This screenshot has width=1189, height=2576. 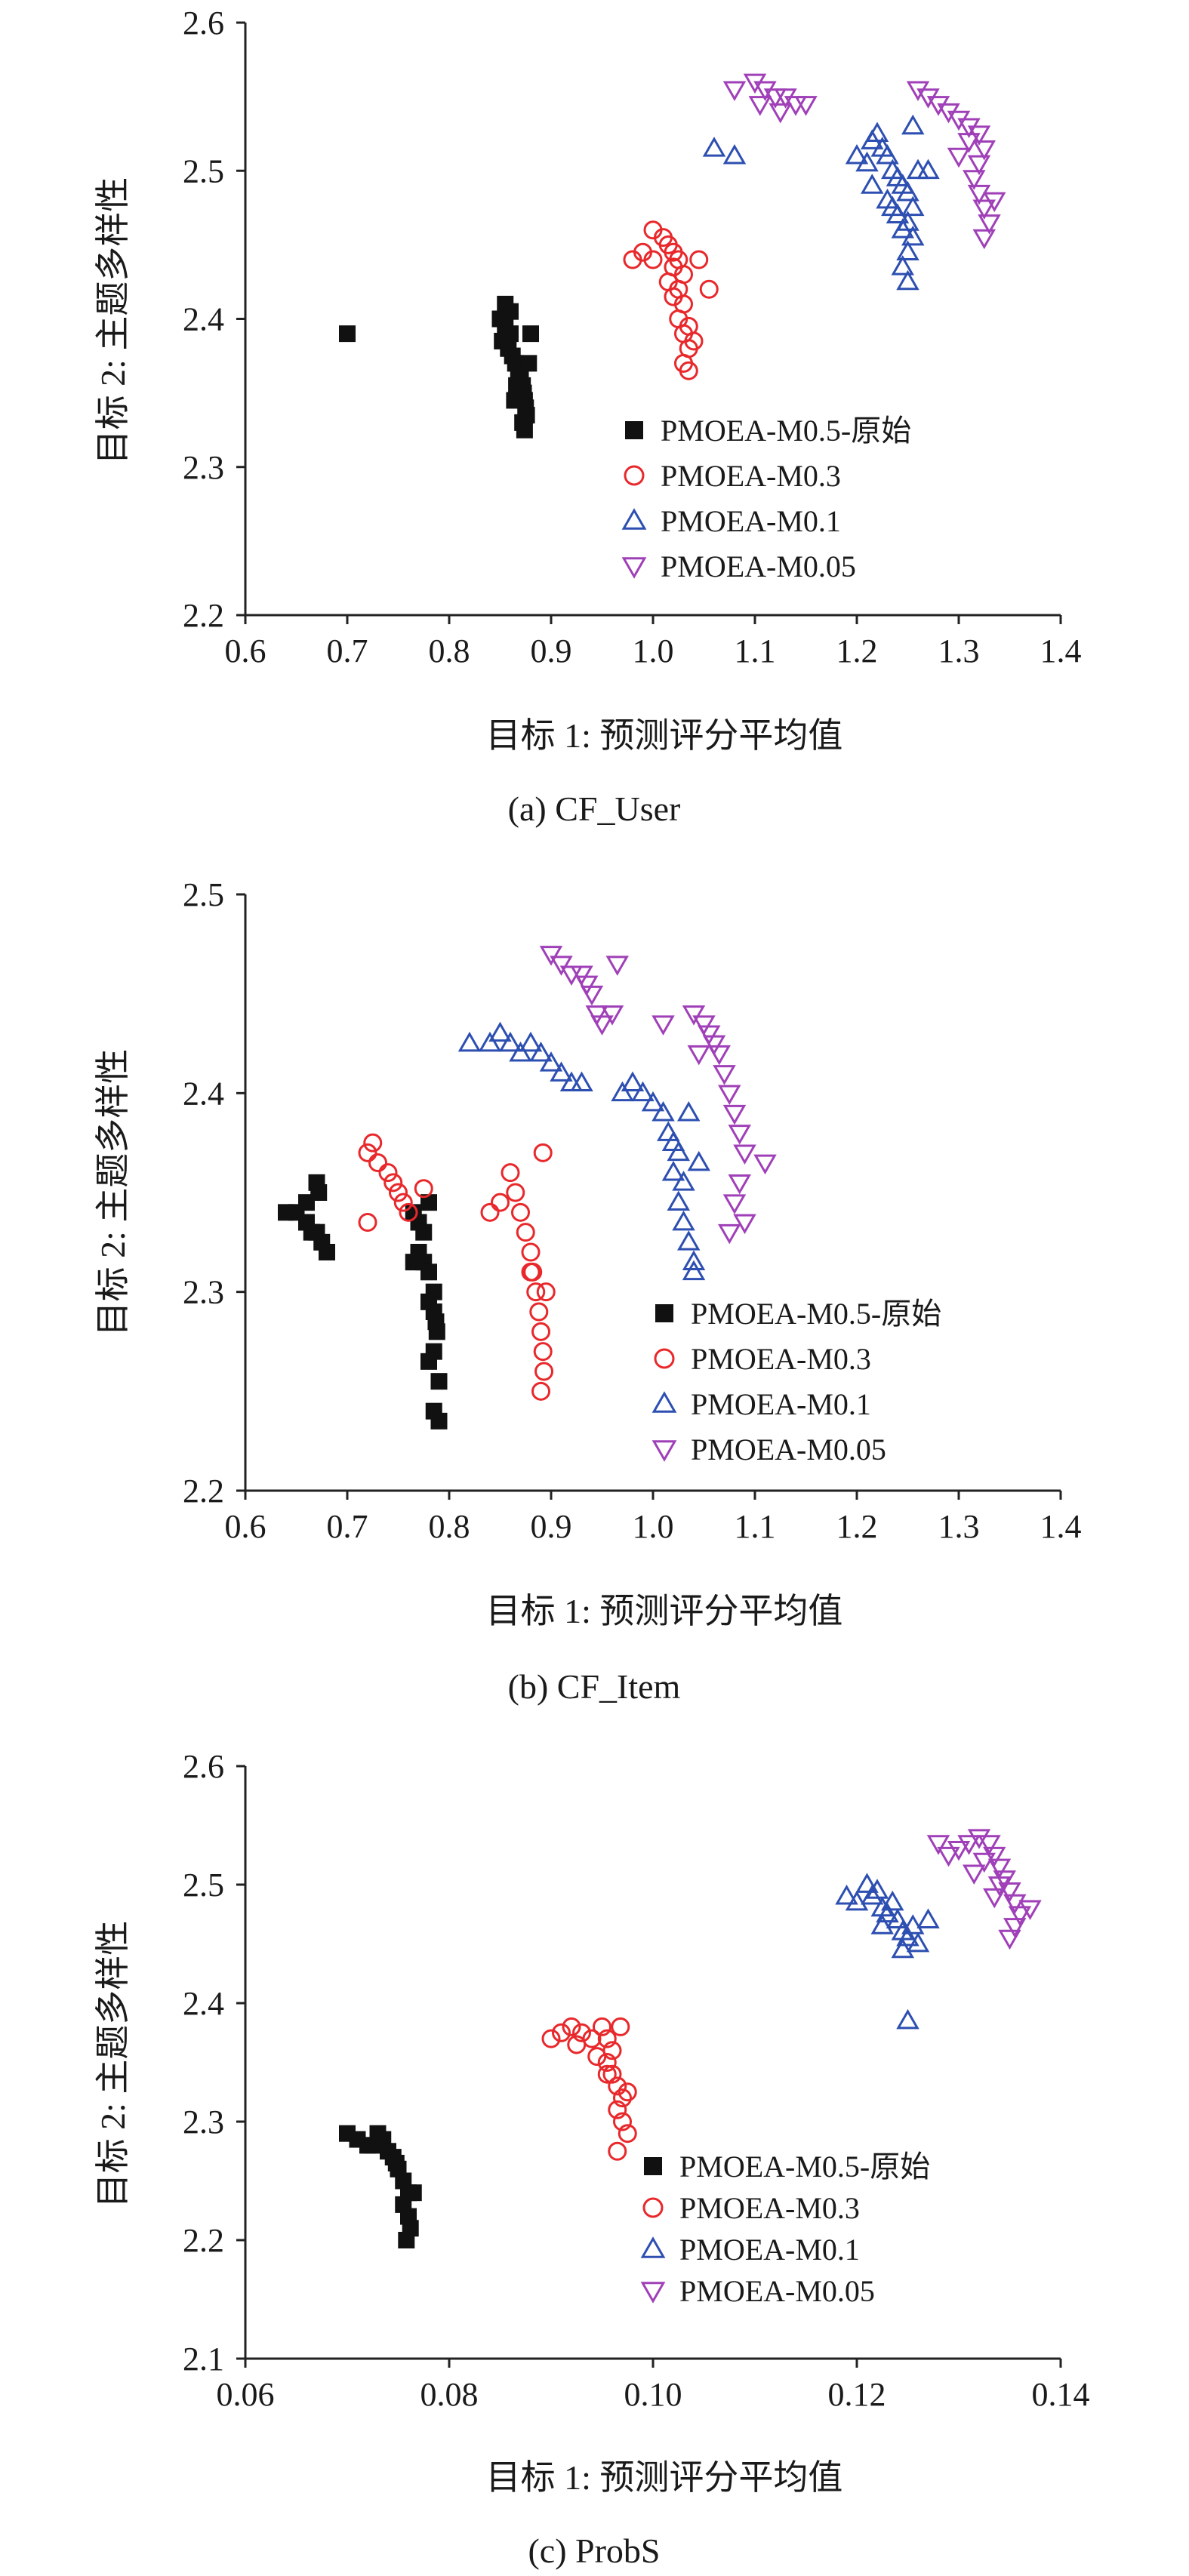 What do you see at coordinates (769, 2208) in the screenshot?
I see `legend-label: PMOEA-M0.3` at bounding box center [769, 2208].